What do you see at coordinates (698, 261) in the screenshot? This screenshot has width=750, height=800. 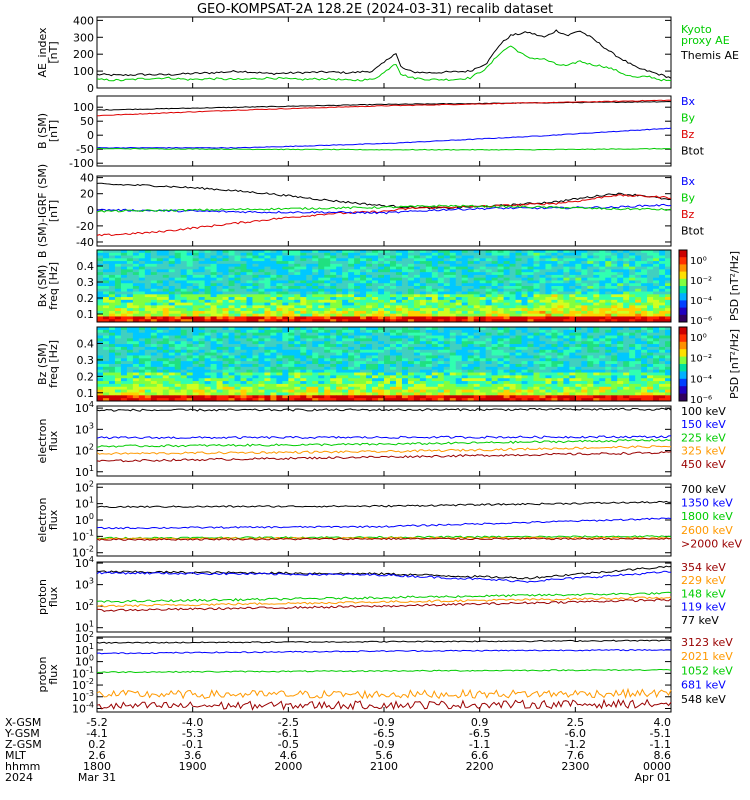 I see `colorbar-tick-label: 10⁰` at bounding box center [698, 261].